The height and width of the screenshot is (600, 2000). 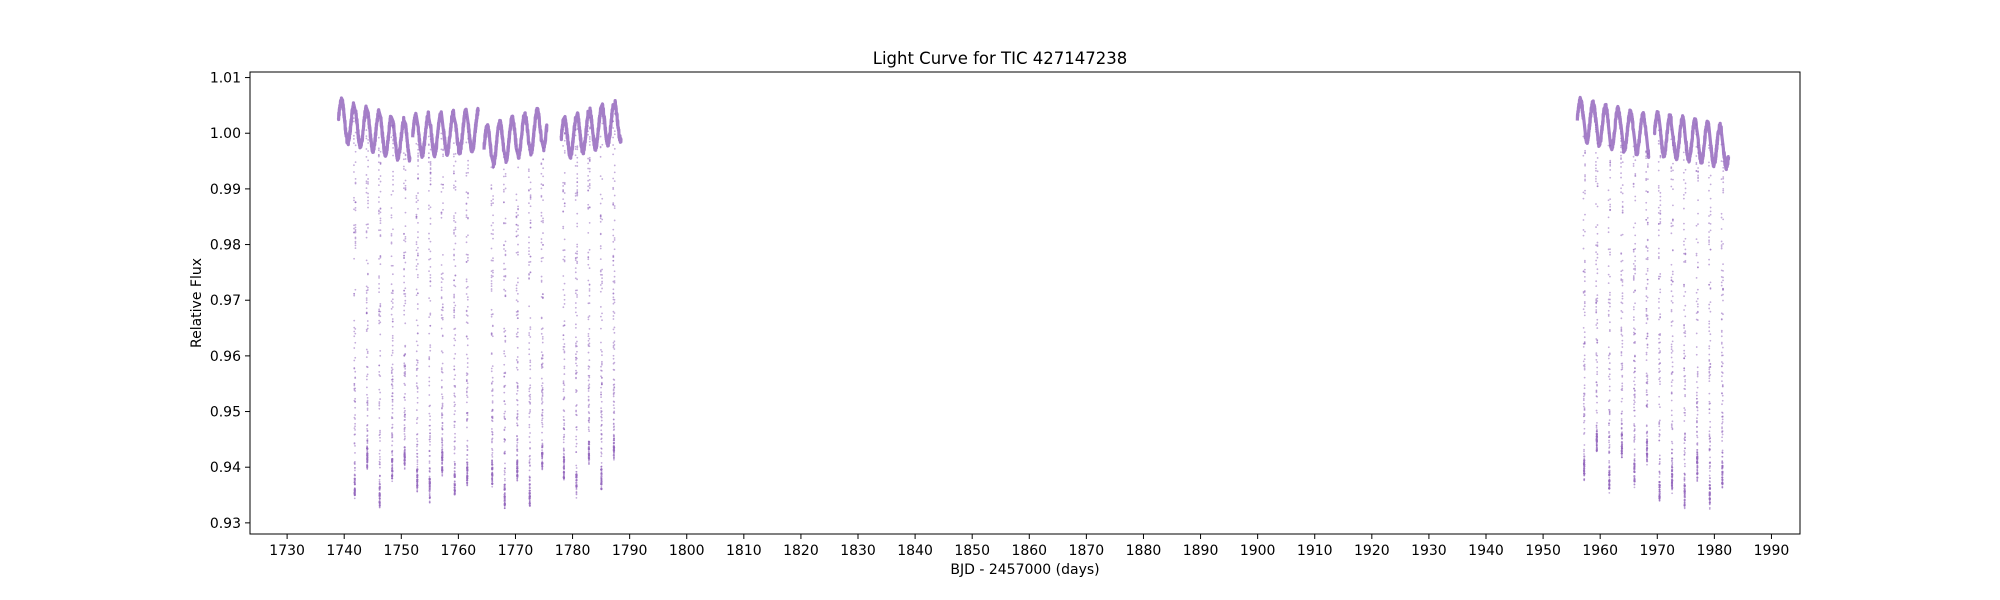 What do you see at coordinates (225, 524) in the screenshot?
I see `y-tick-label: 0.93` at bounding box center [225, 524].